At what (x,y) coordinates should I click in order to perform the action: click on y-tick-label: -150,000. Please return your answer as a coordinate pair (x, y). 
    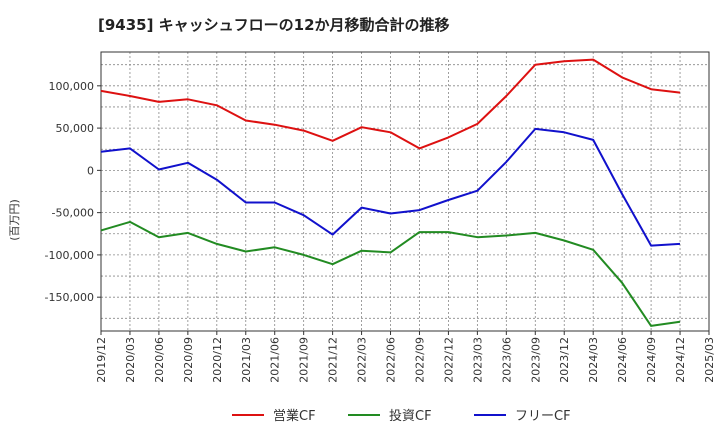
    Looking at the image, I should click on (69, 297).